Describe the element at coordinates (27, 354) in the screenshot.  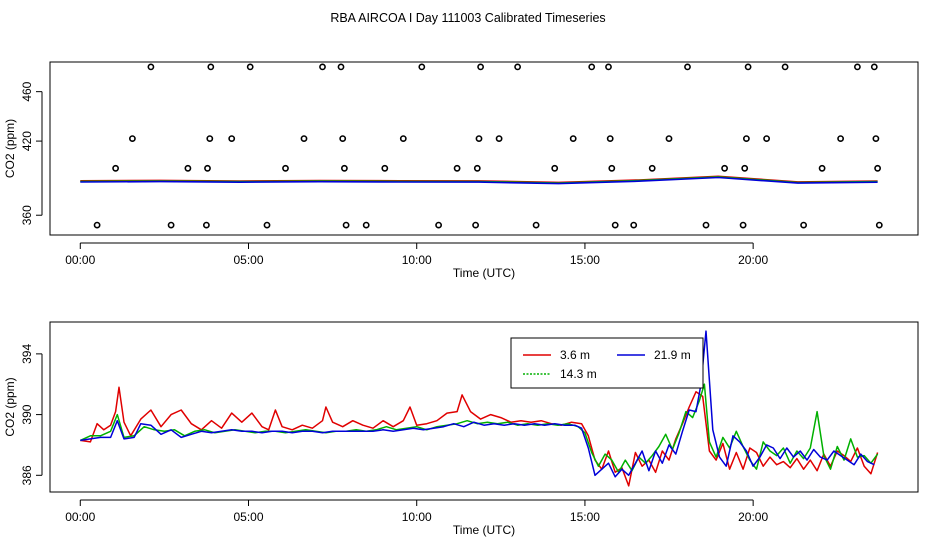
I see `y-tick-label: 394` at that location.